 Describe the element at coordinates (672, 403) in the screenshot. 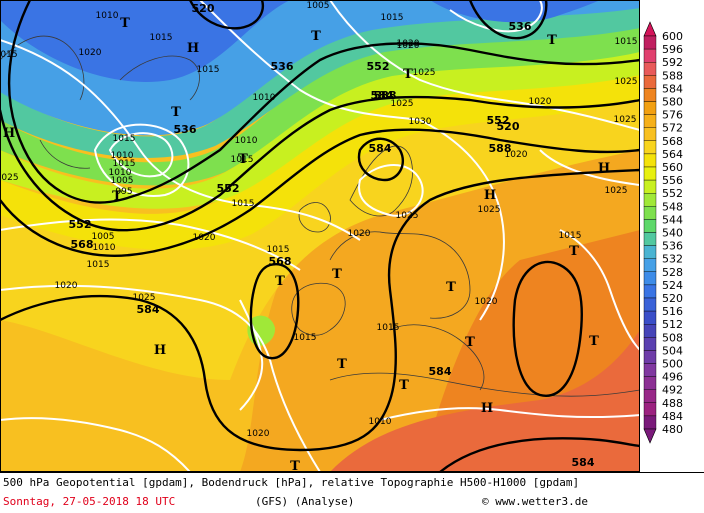

I see `legend-level-label: 488` at that location.